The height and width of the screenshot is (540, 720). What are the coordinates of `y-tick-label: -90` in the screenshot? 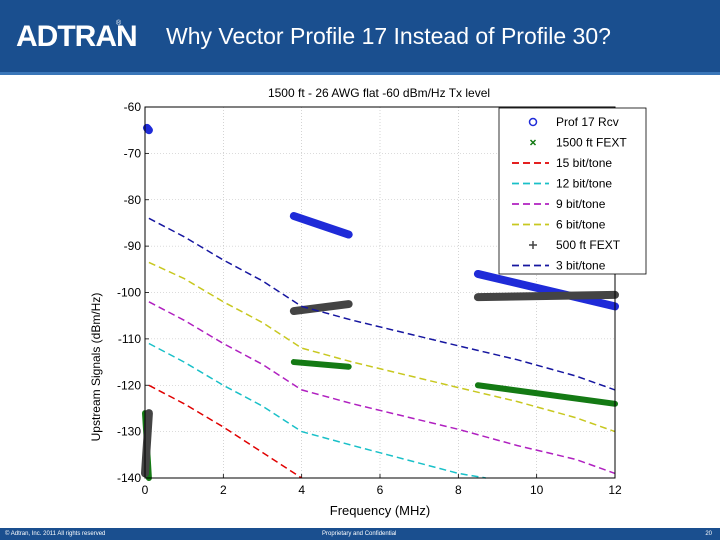 It's located at (133, 246).